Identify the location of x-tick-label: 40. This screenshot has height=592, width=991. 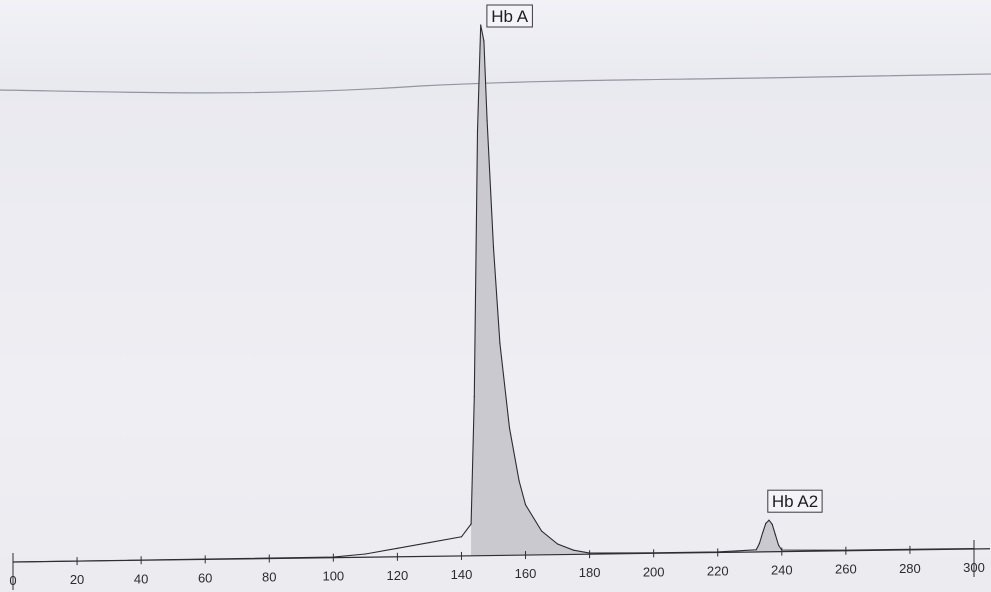
(141, 578).